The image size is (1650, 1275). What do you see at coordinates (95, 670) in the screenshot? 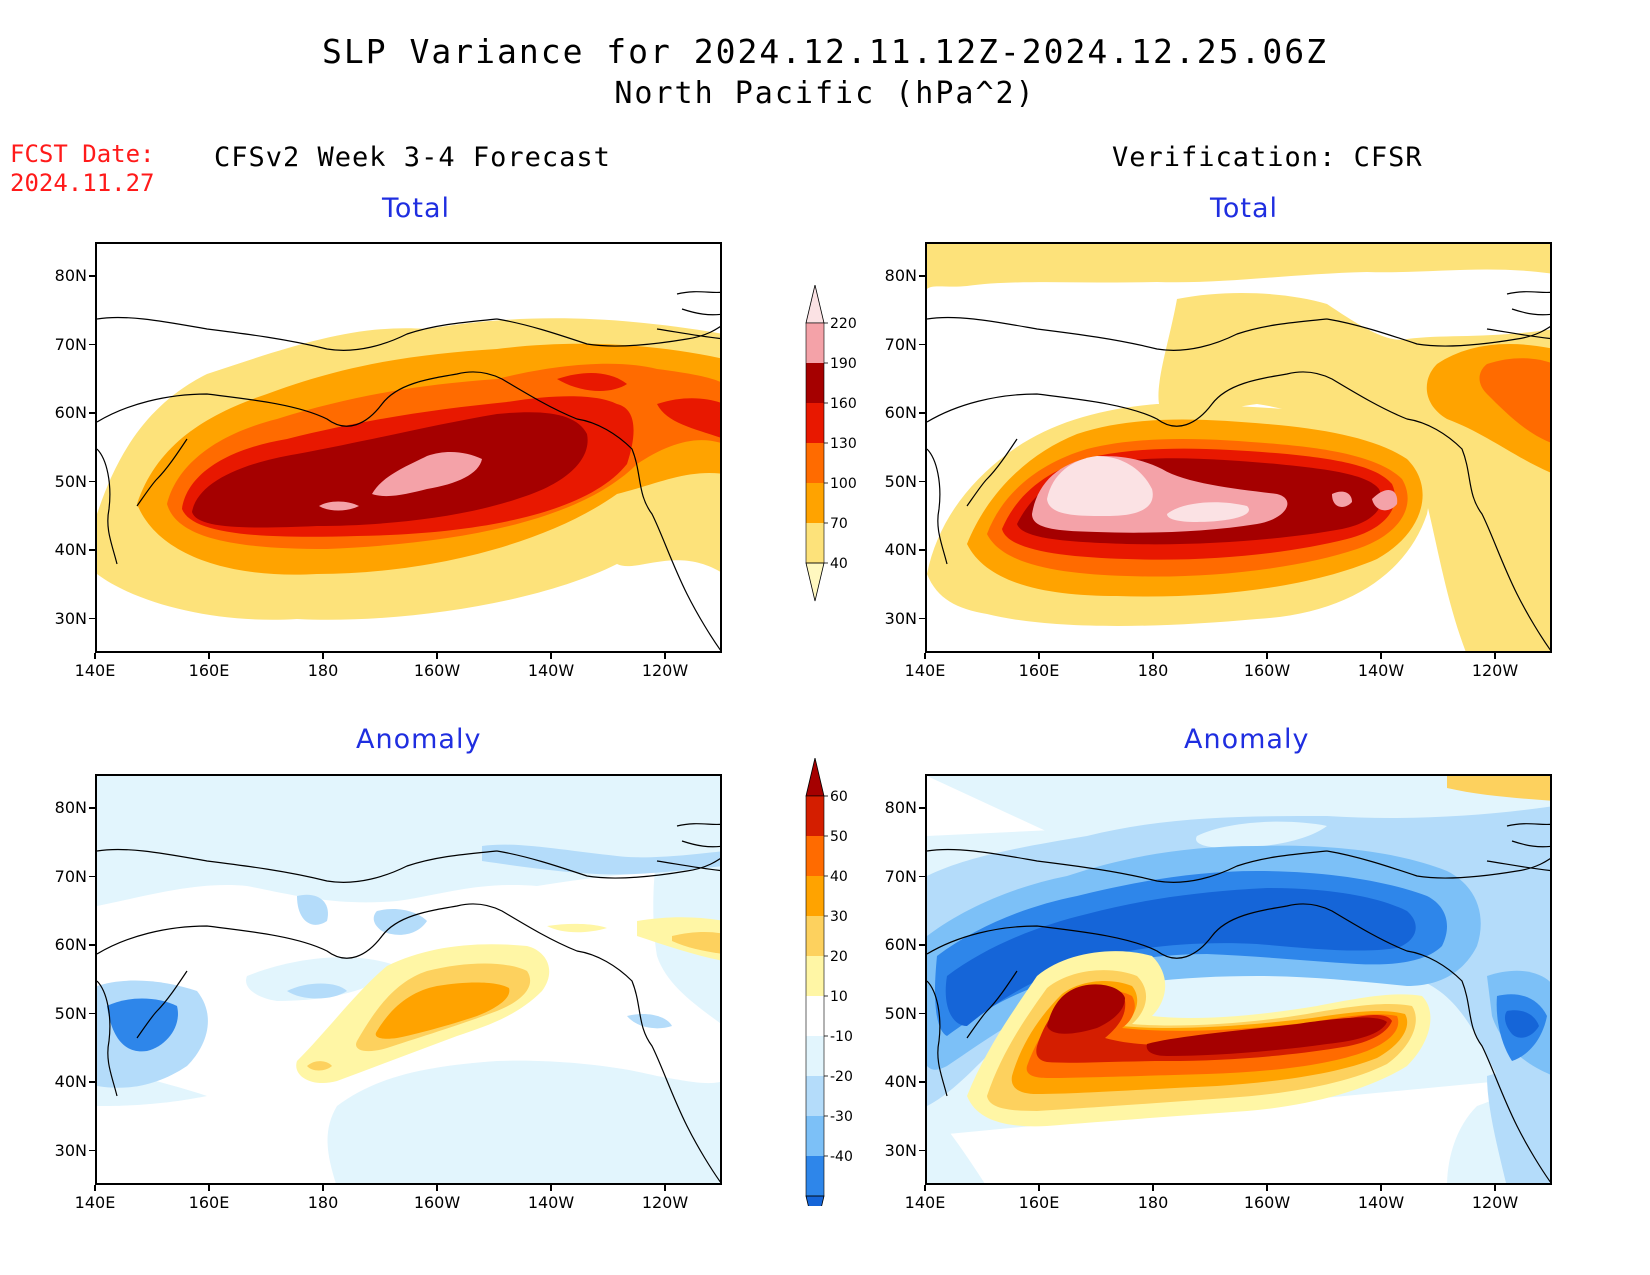
I see `lon-label-tl: 140E` at bounding box center [95, 670].